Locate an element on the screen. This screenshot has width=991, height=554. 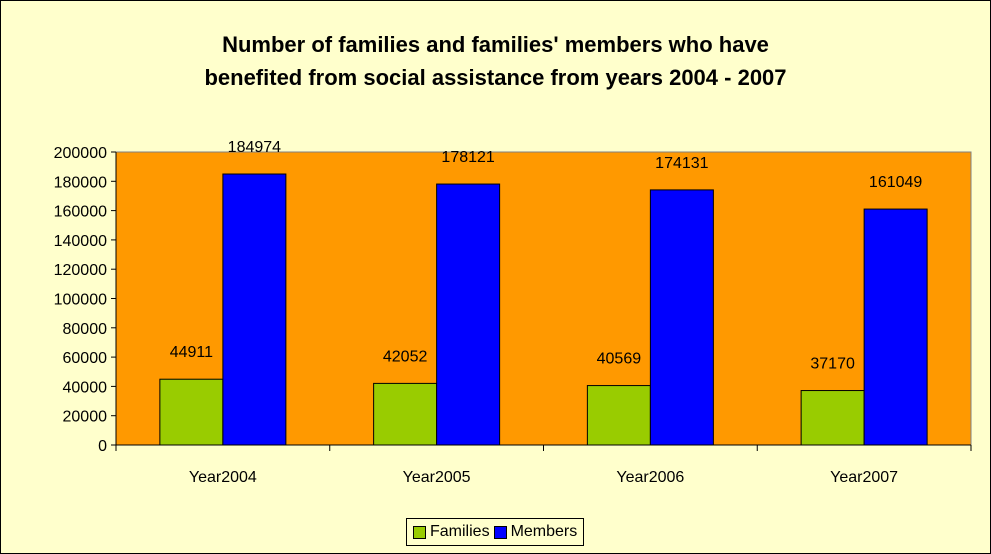
y-tick-label: 0 is located at coordinates (102, 446).